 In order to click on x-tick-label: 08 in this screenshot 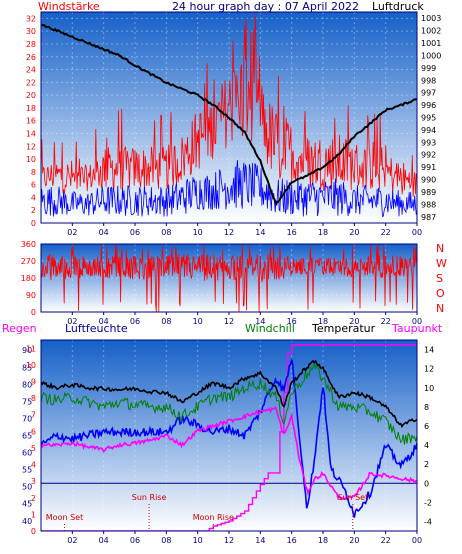, I will do `click(166, 232)`.